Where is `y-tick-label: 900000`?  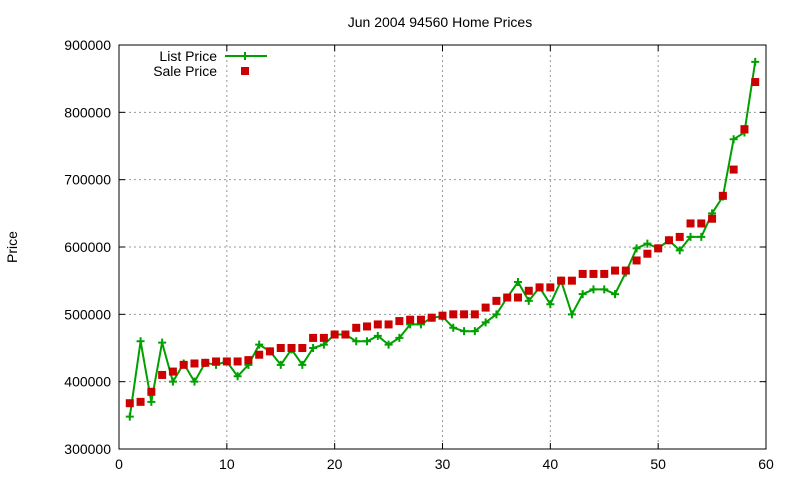 y-tick-label: 900000 is located at coordinates (87, 45).